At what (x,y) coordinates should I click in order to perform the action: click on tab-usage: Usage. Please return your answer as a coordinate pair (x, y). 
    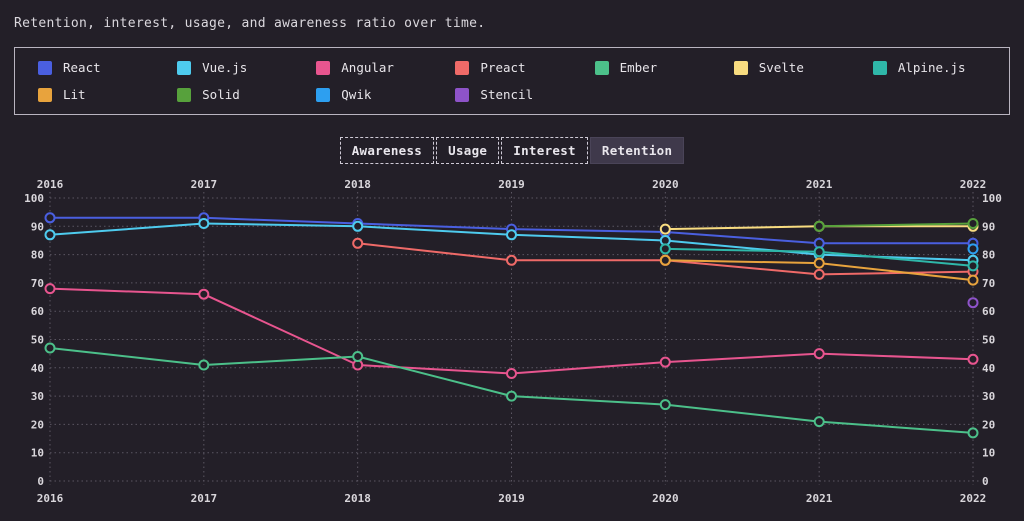
    Looking at the image, I should click on (468, 150).